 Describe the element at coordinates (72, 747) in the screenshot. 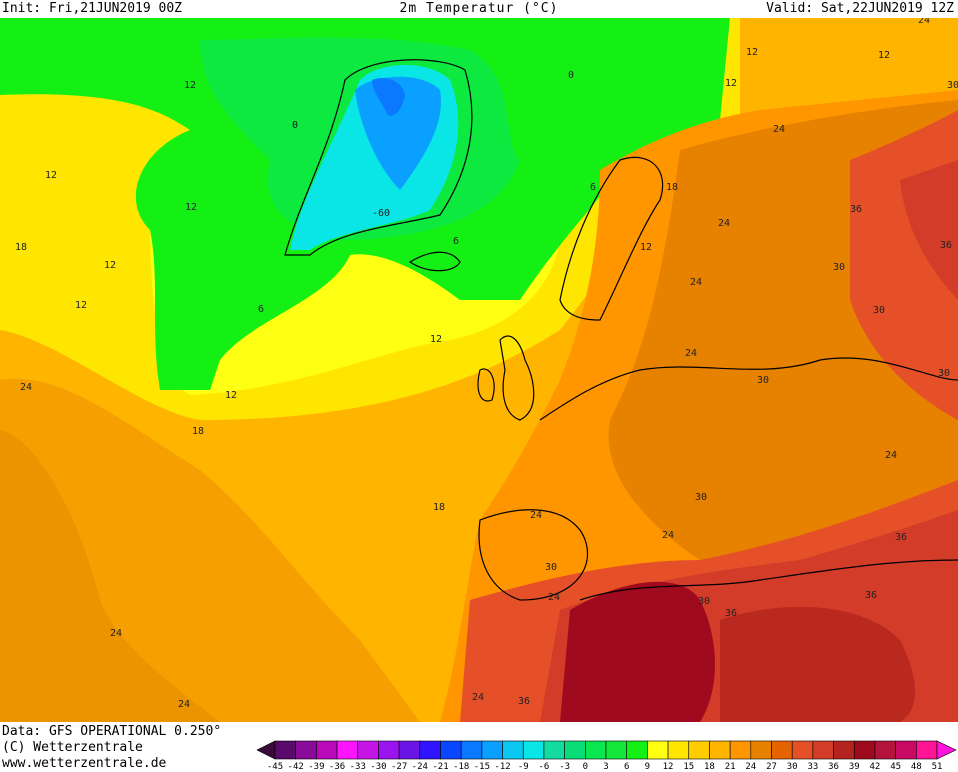

I see `copyright: (C) Wetterzentrale` at that location.